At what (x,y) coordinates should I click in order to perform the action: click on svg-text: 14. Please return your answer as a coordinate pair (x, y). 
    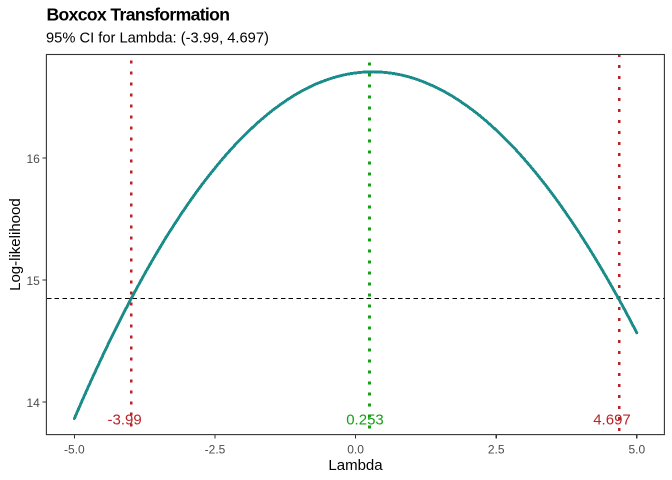
    Looking at the image, I should click on (33, 403).